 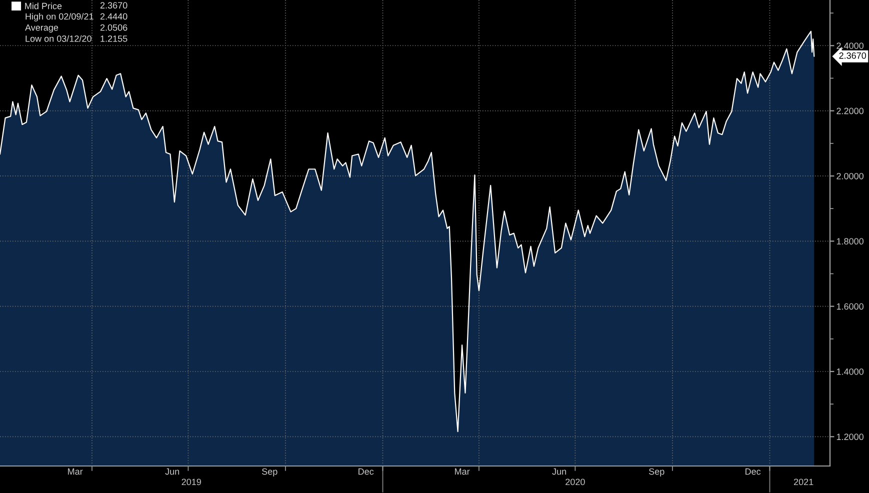 What do you see at coordinates (114, 16) in the screenshot?
I see `annotation: 2.4440` at bounding box center [114, 16].